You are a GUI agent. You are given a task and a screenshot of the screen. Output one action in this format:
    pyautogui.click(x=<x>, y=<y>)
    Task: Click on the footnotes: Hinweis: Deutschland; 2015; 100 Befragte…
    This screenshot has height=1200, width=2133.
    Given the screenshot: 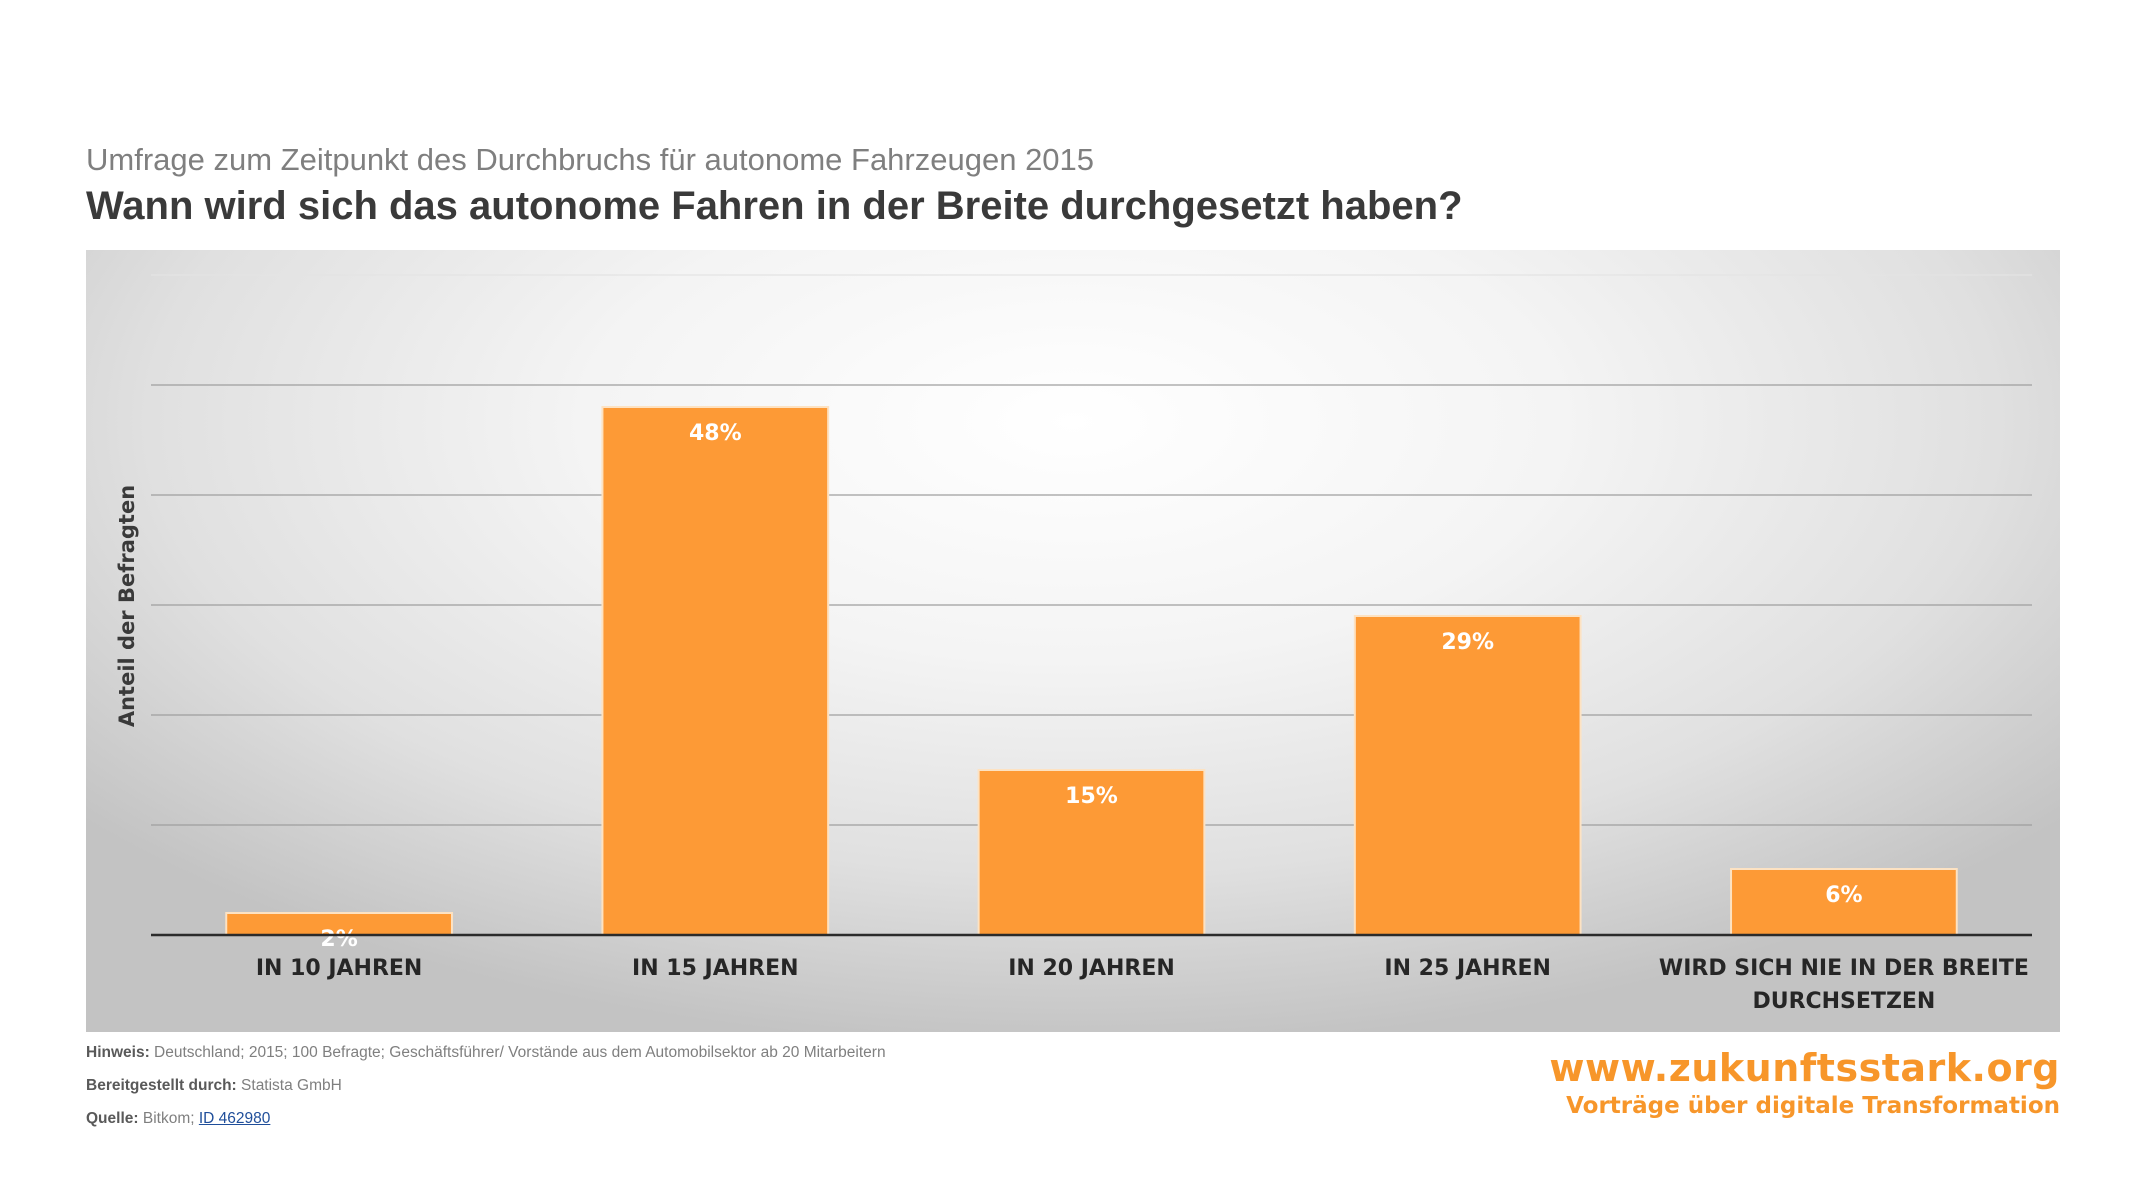 What is the action you would take?
    pyautogui.click(x=486, y=1092)
    